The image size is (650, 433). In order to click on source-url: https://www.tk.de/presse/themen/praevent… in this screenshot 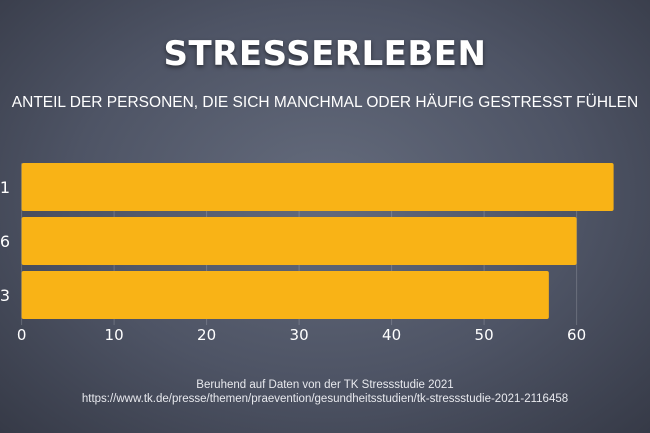, I will do `click(325, 399)`.